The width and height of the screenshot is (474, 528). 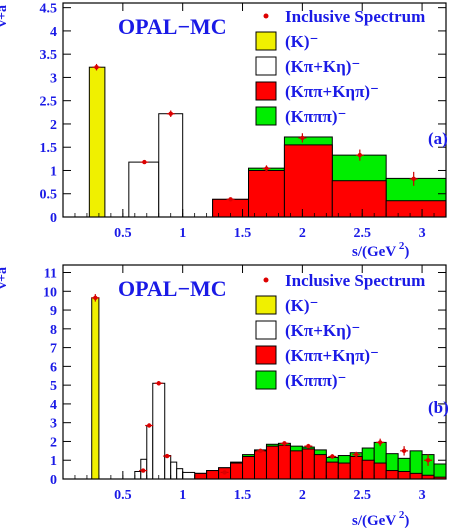 What do you see at coordinates (438, 138) in the screenshot?
I see `panel-label: (a)` at bounding box center [438, 138].